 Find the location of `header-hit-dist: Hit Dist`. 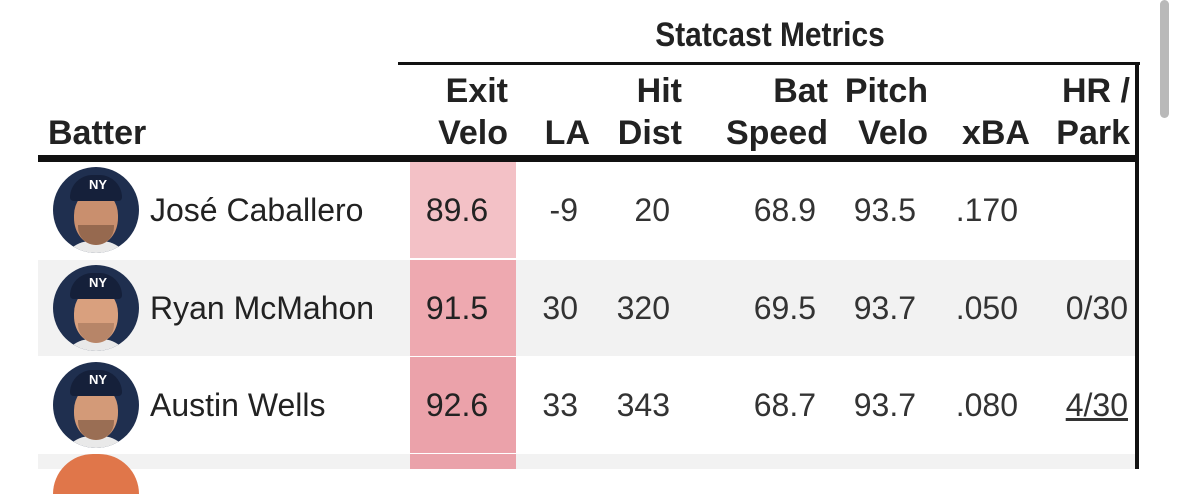

header-hit-dist: Hit Dist is located at coordinates (641, 112).